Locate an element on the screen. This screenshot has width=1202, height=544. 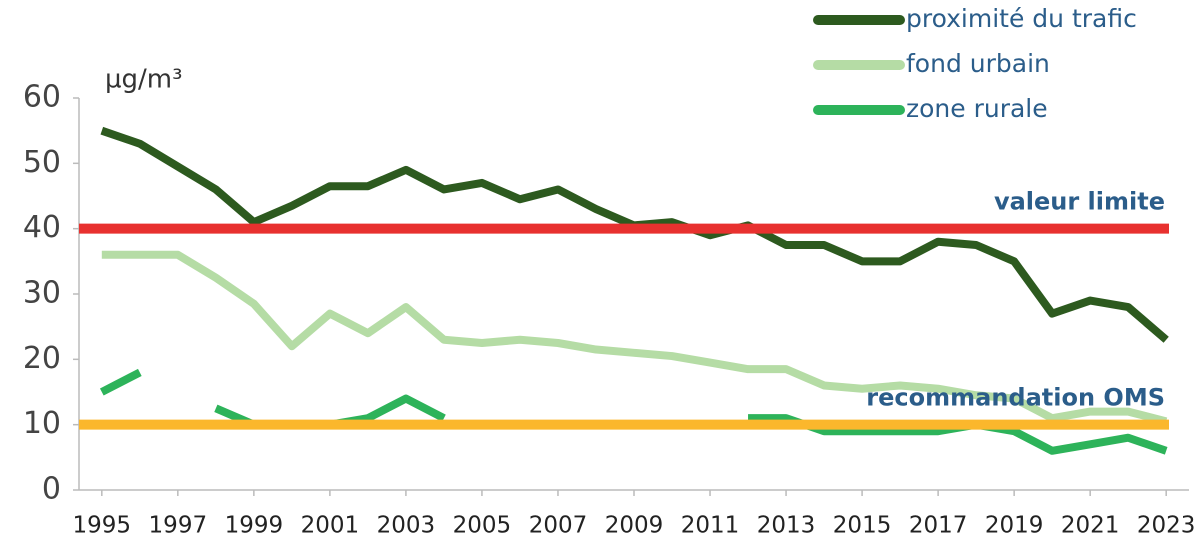
y-tick-label: 30 is located at coordinates (42, 293).